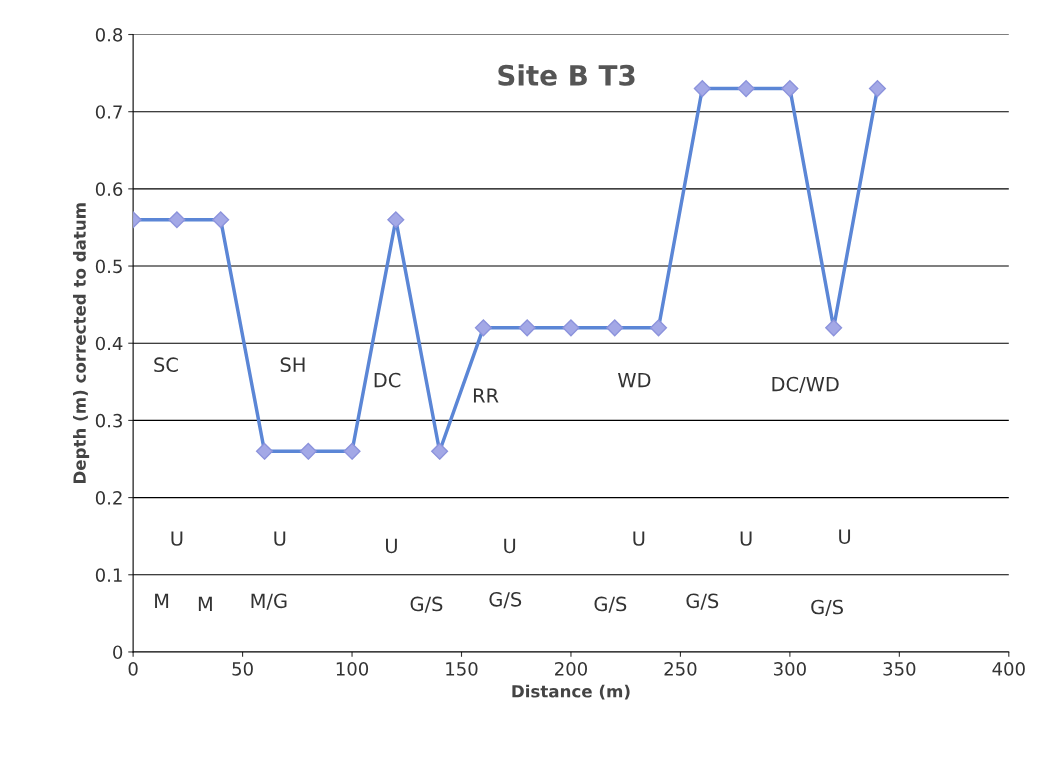 This screenshot has width=1040, height=767. What do you see at coordinates (81, 343) in the screenshot?
I see `y-axis-title: Depth (m) corrected to datum` at bounding box center [81, 343].